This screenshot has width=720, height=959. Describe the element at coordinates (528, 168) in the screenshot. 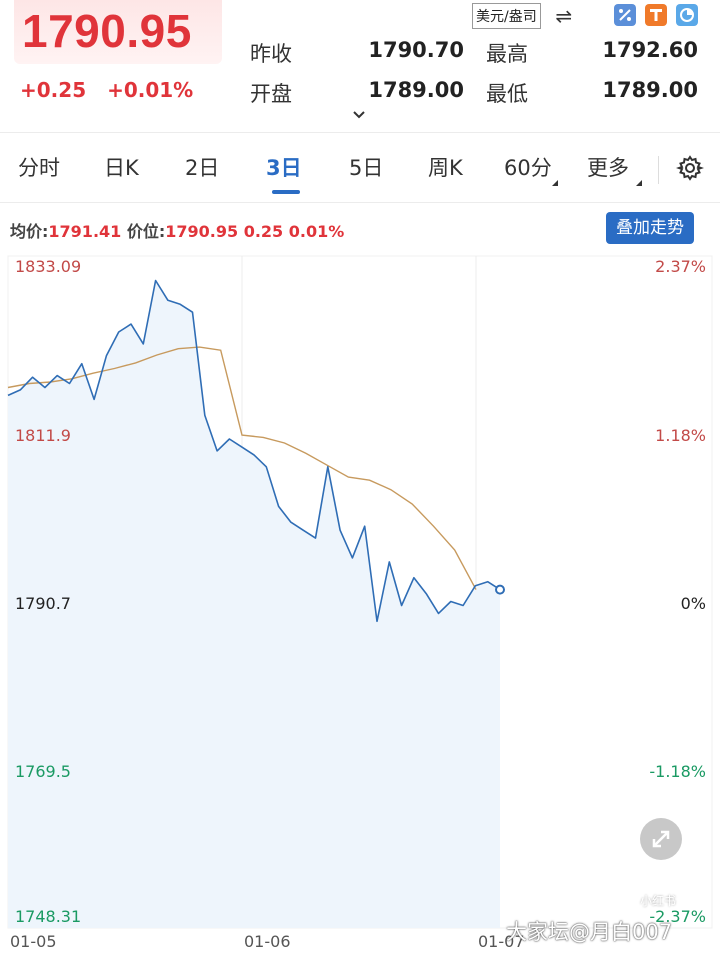

I see `tab-60-min: 60分` at that location.